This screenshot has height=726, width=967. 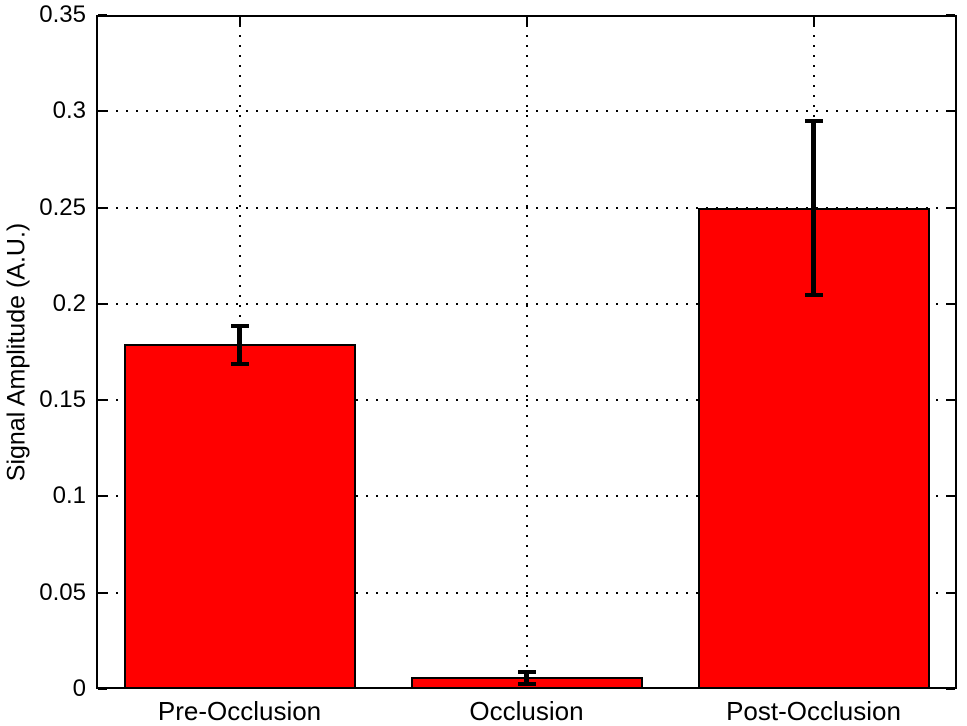 What do you see at coordinates (239, 711) in the screenshot?
I see `x-category-label: Pre-Occlusion` at bounding box center [239, 711].